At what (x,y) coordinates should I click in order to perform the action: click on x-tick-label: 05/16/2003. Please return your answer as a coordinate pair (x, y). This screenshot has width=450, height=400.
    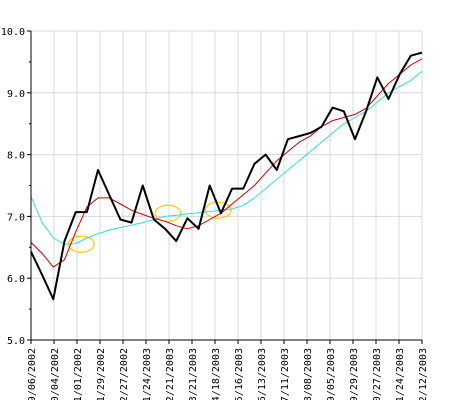
    Looking at the image, I should click on (239, 374).